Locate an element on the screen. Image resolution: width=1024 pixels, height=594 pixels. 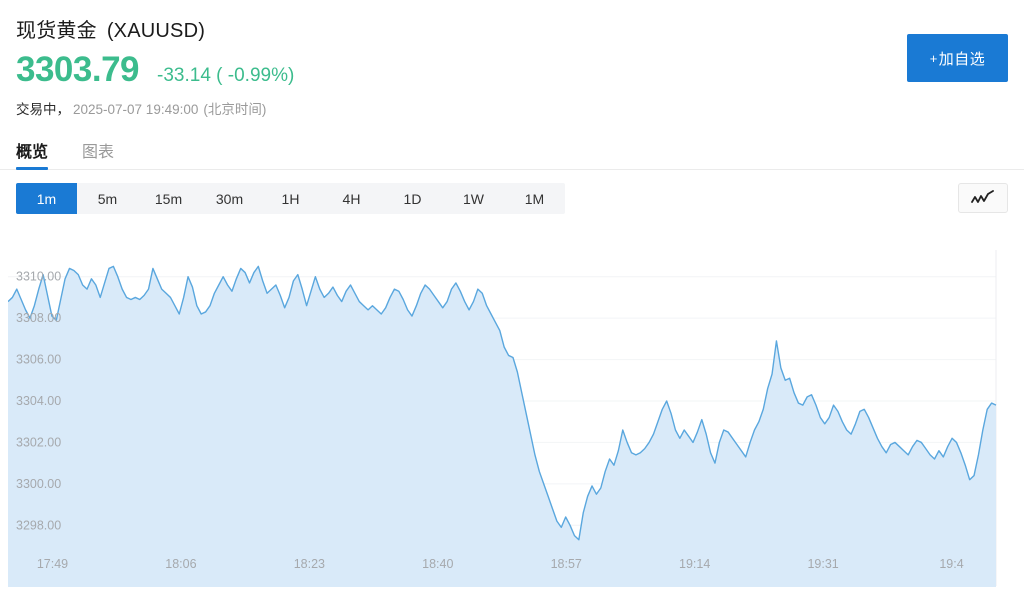
svg-text: 3308.00 is located at coordinates (38, 318).